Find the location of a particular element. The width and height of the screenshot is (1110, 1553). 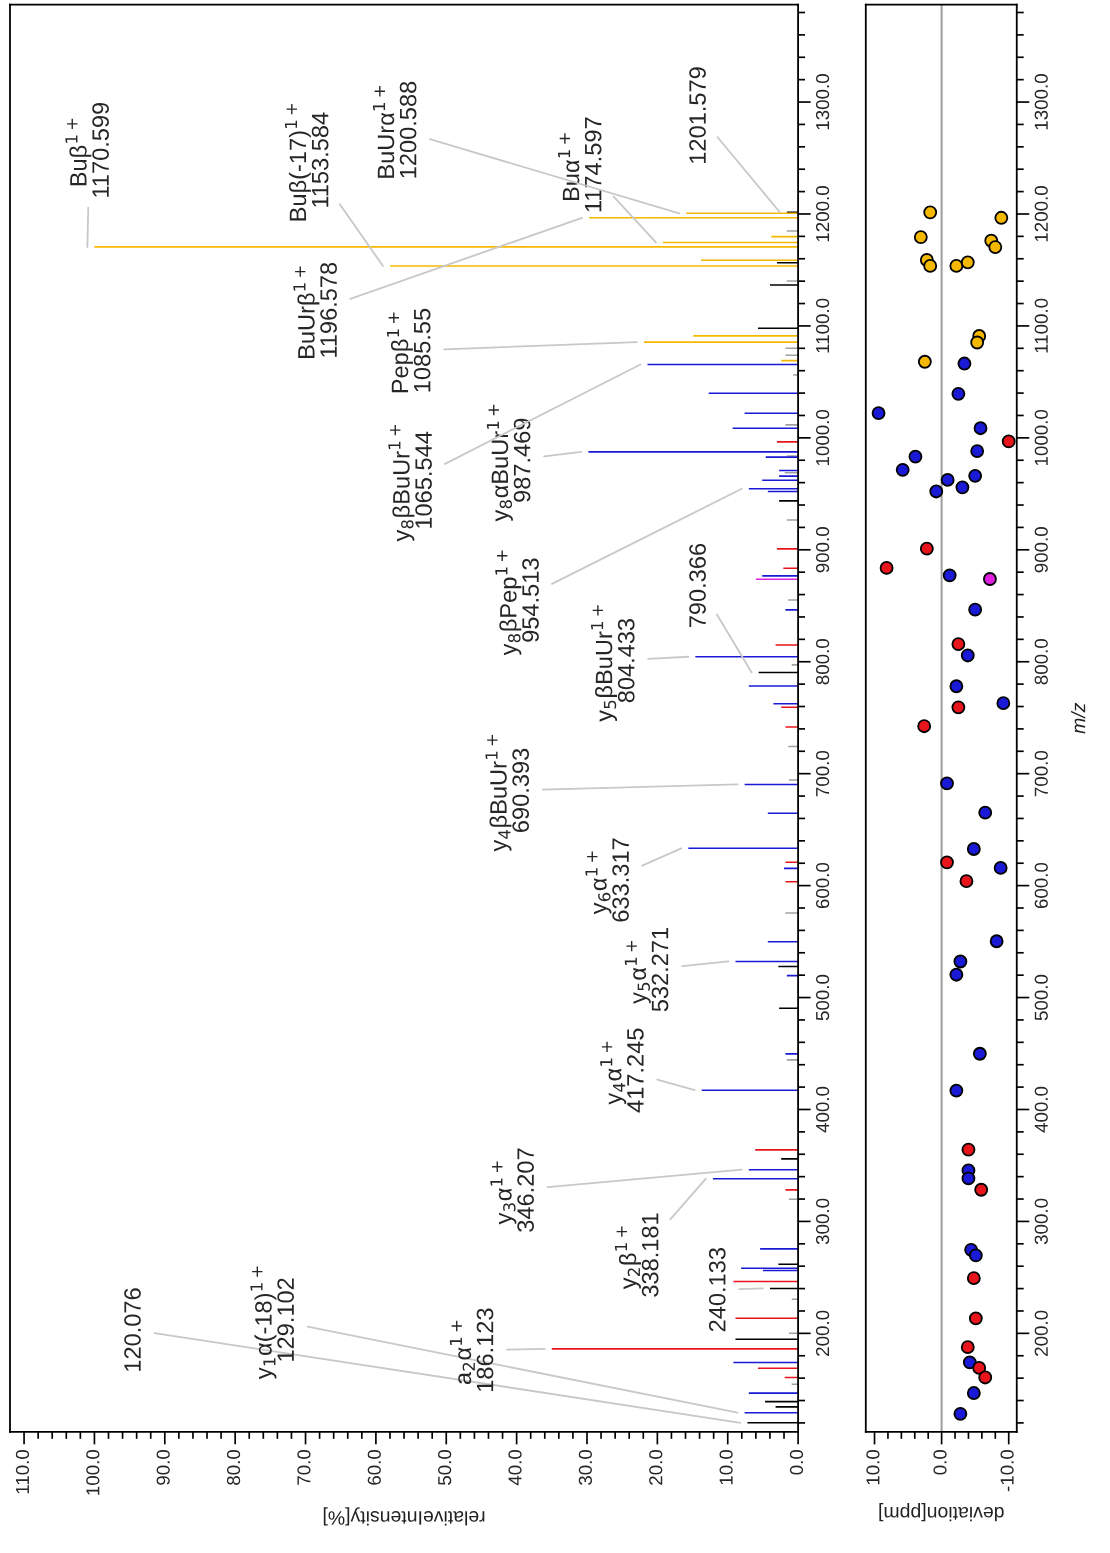

annotation: y$_{4}$α$^{1+}$ 417.245 is located at coordinates (622, 1070).